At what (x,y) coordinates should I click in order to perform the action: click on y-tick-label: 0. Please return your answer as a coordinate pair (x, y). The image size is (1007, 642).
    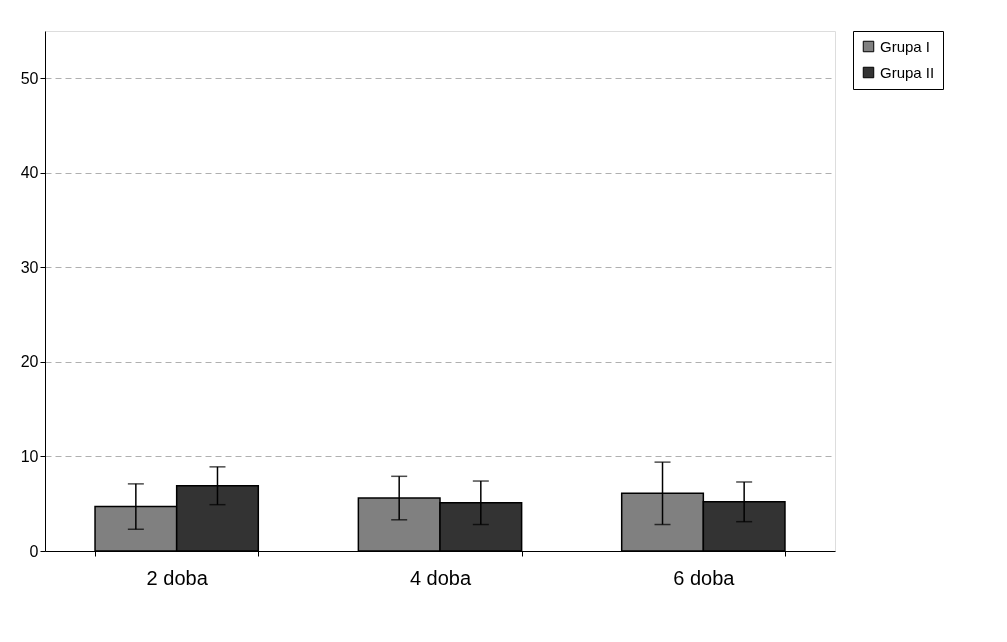
    Looking at the image, I should click on (34, 551).